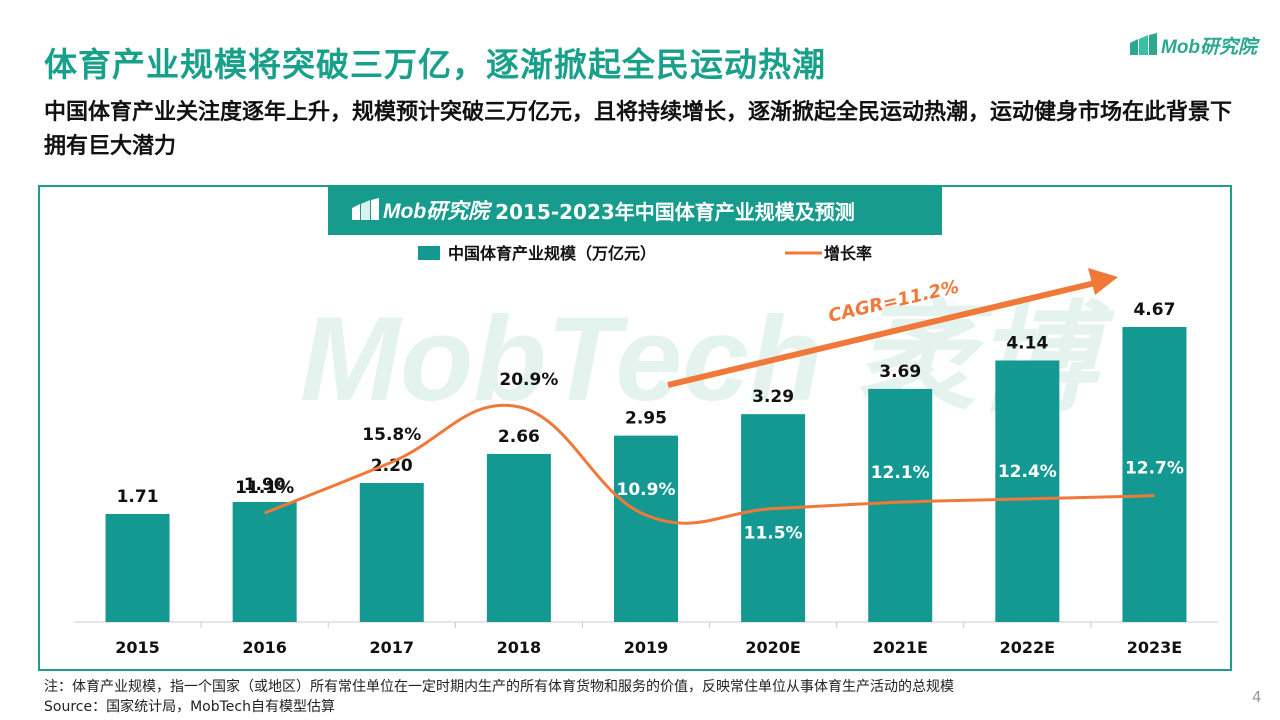 This screenshot has height=720, width=1280. Describe the element at coordinates (1027, 472) in the screenshot. I see `growth-rate-label: 12.4%` at that location.